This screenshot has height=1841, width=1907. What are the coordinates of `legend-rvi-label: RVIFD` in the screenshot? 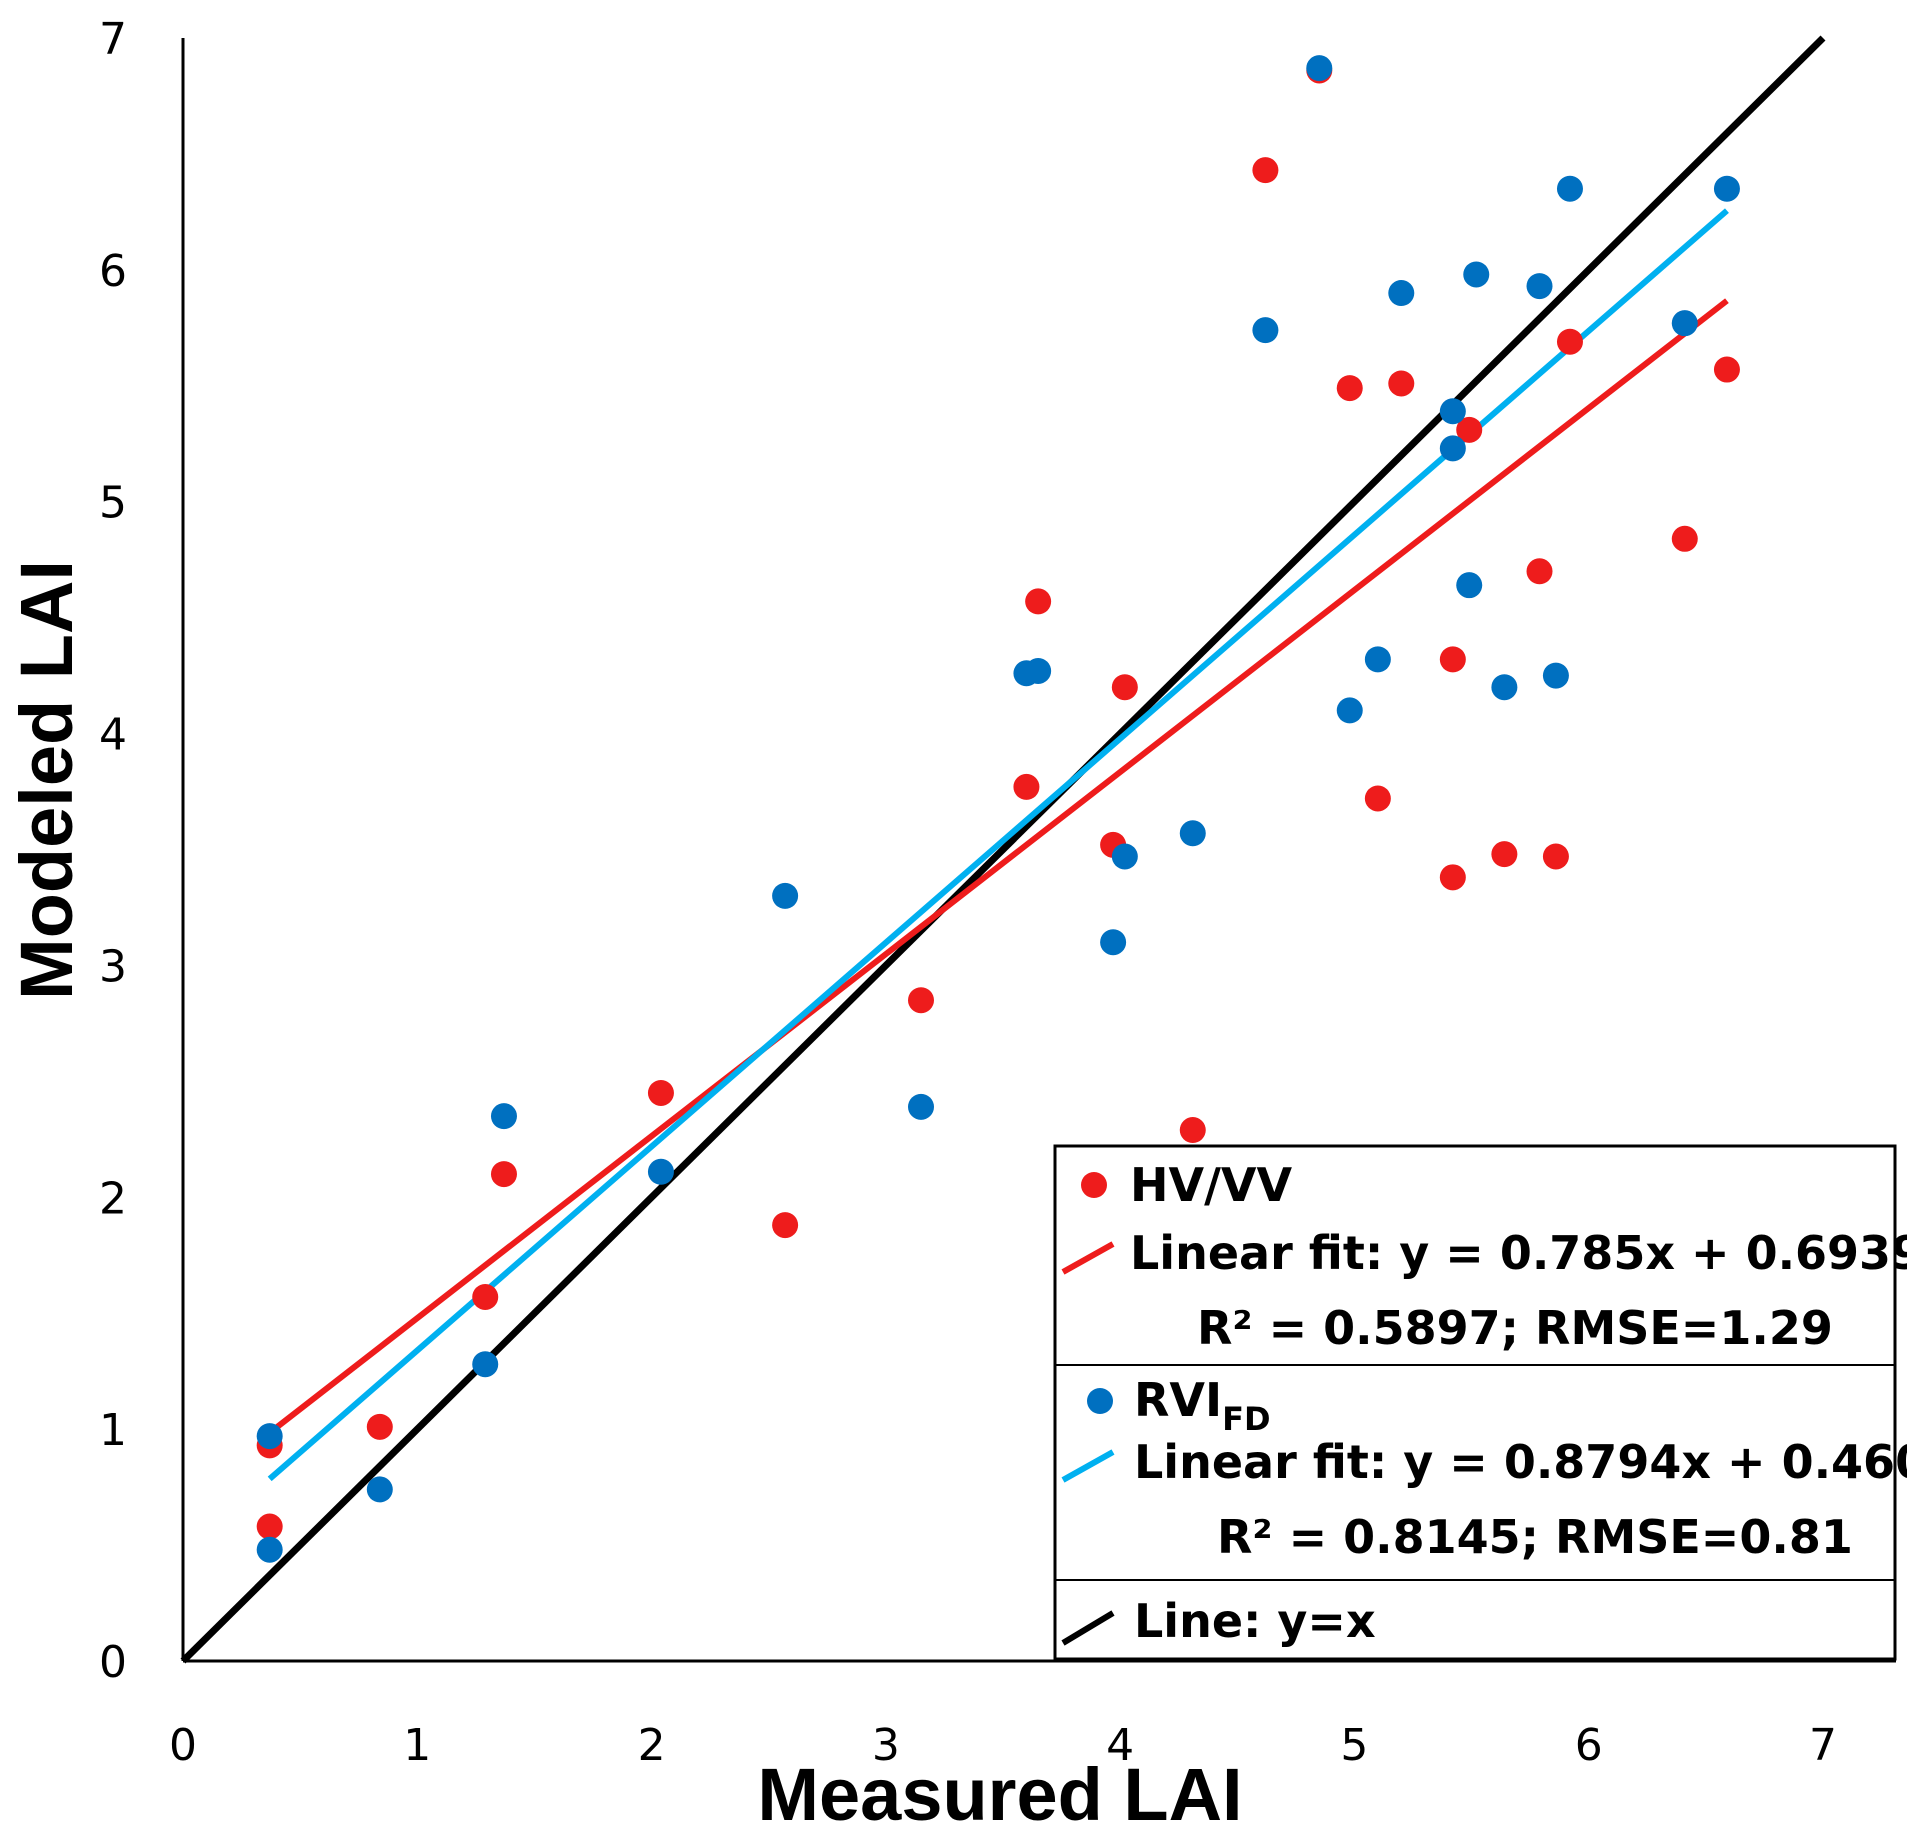 It's located at (1202, 1405).